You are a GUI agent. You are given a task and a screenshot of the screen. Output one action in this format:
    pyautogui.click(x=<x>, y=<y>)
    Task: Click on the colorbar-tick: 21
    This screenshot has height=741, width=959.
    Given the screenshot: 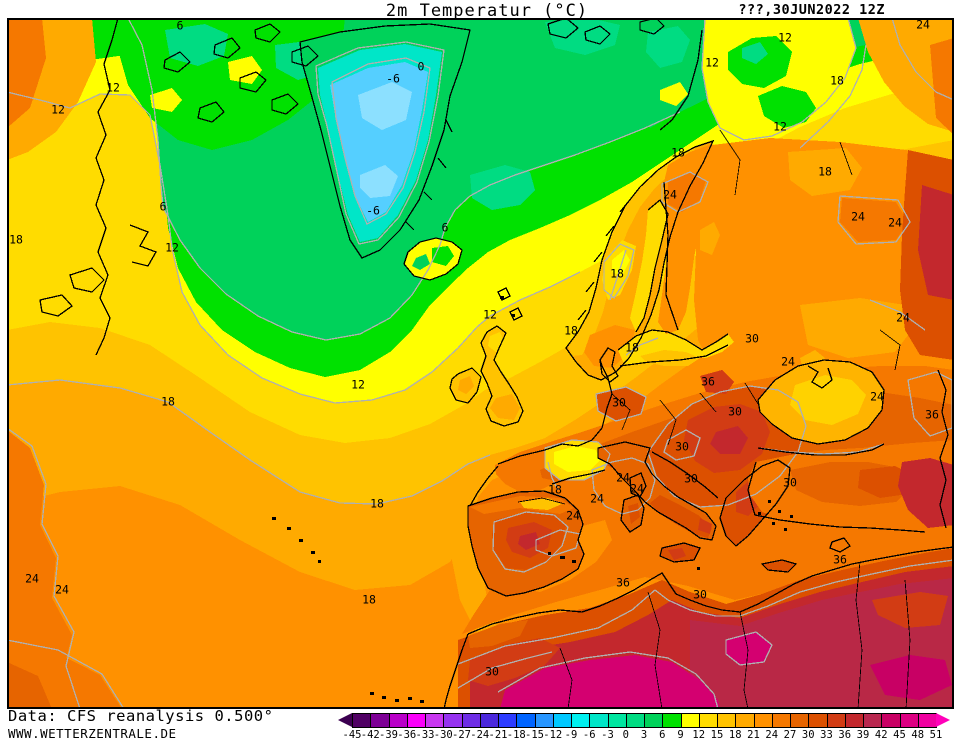 What is the action you would take?
    pyautogui.click(x=753, y=735)
    